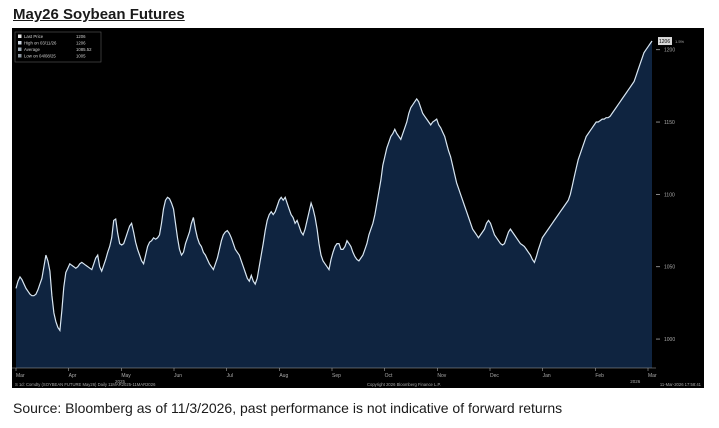  I want to click on legend-item-label: Last Price, so click(34, 36).